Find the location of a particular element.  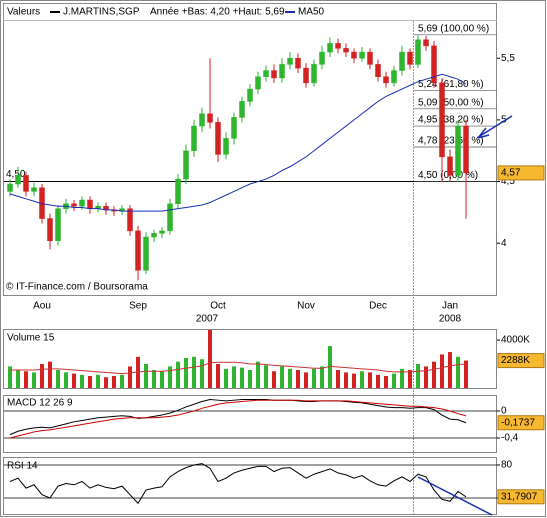

fib-label: 4,78 (23,60 %) is located at coordinates (451, 141).